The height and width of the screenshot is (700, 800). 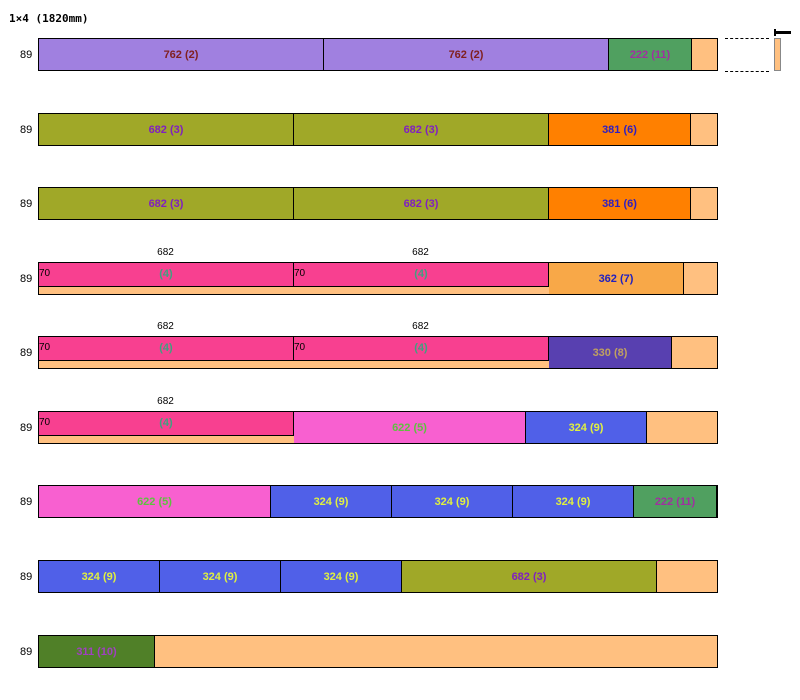 I want to click on board-row: 89 762 (2) 762 (2) 222 (11), so click(x=400, y=58).